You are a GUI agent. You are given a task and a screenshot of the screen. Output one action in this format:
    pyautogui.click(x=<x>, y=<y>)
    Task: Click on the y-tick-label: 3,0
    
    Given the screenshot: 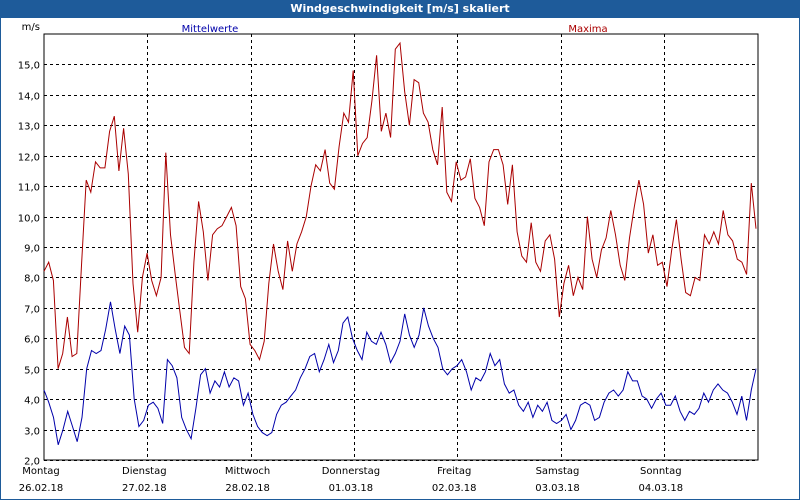 What is the action you would take?
    pyautogui.click(x=32, y=432)
    